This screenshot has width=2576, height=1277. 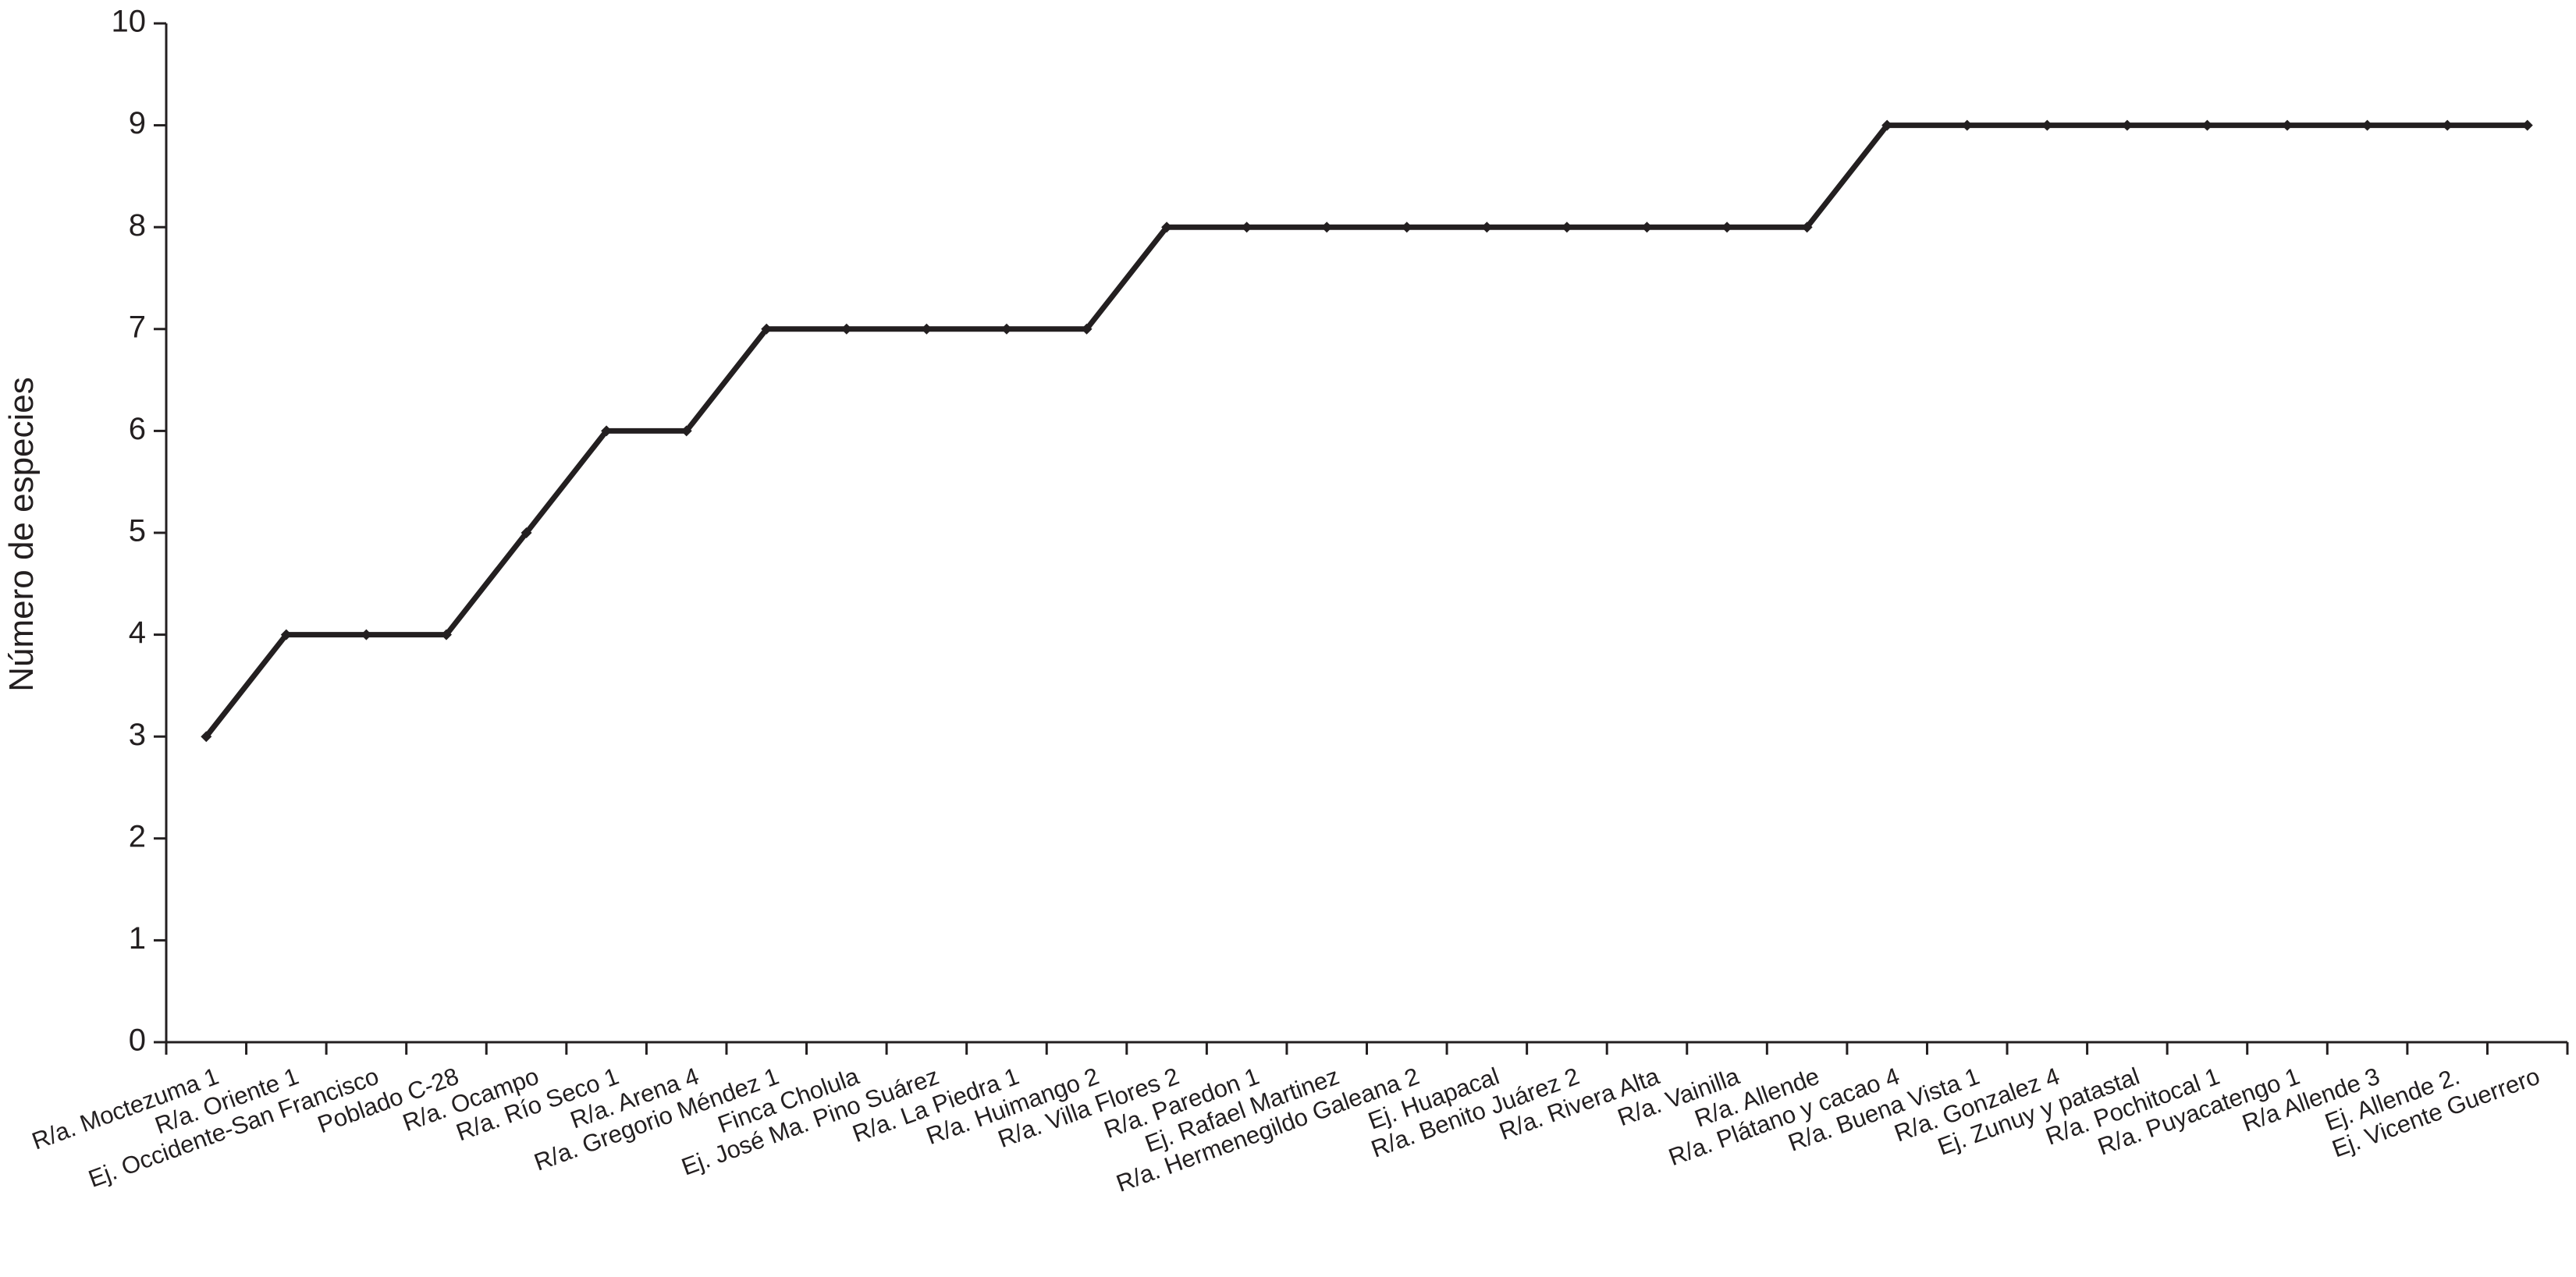 What do you see at coordinates (138, 938) in the screenshot?
I see `y-tick-label: 1` at bounding box center [138, 938].